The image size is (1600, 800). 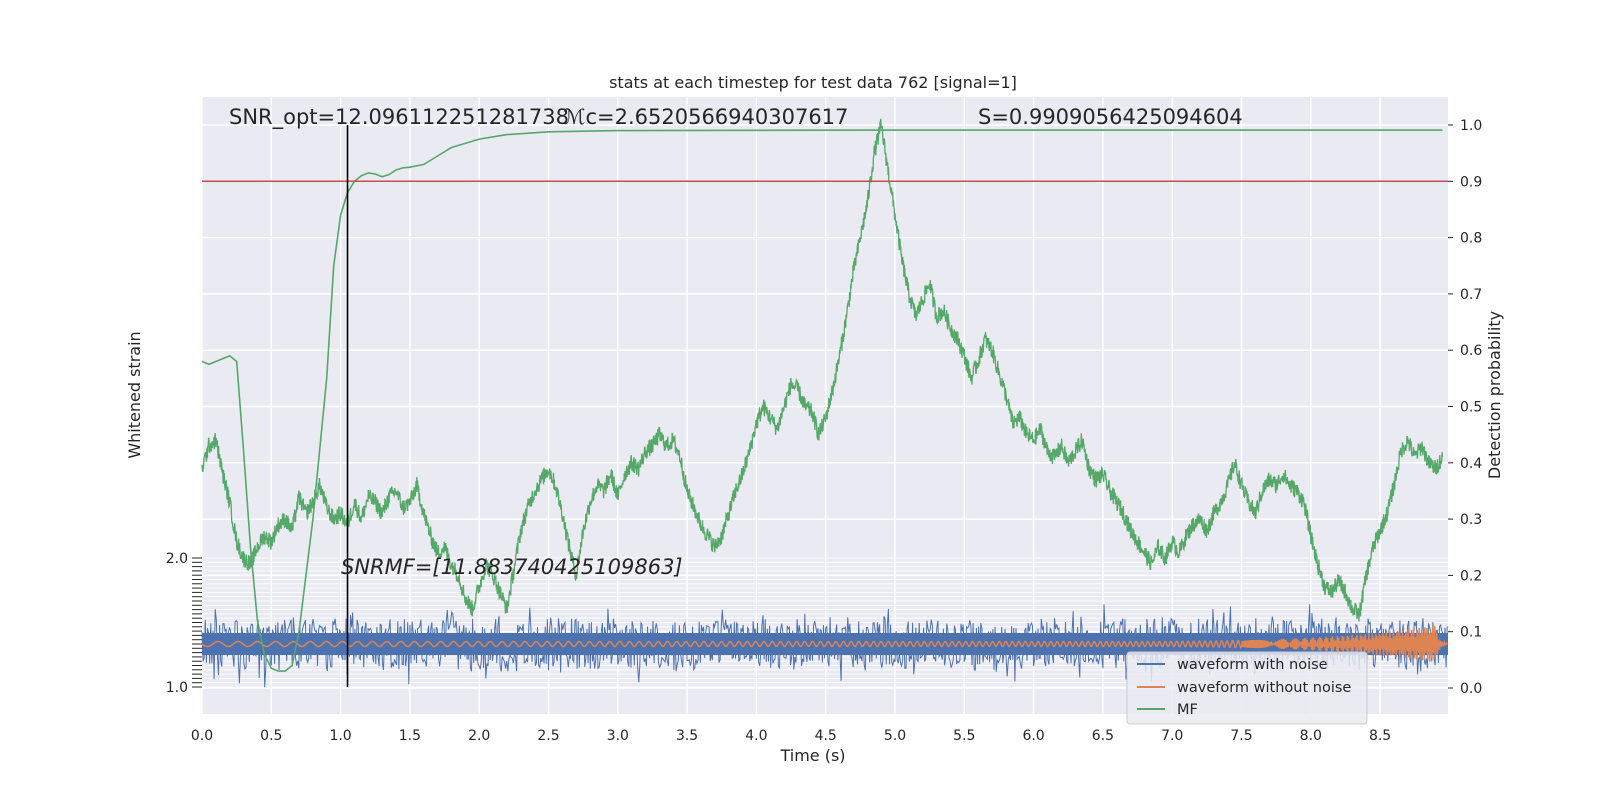 I want to click on x-tick-label: 5.5, so click(x=964, y=736).